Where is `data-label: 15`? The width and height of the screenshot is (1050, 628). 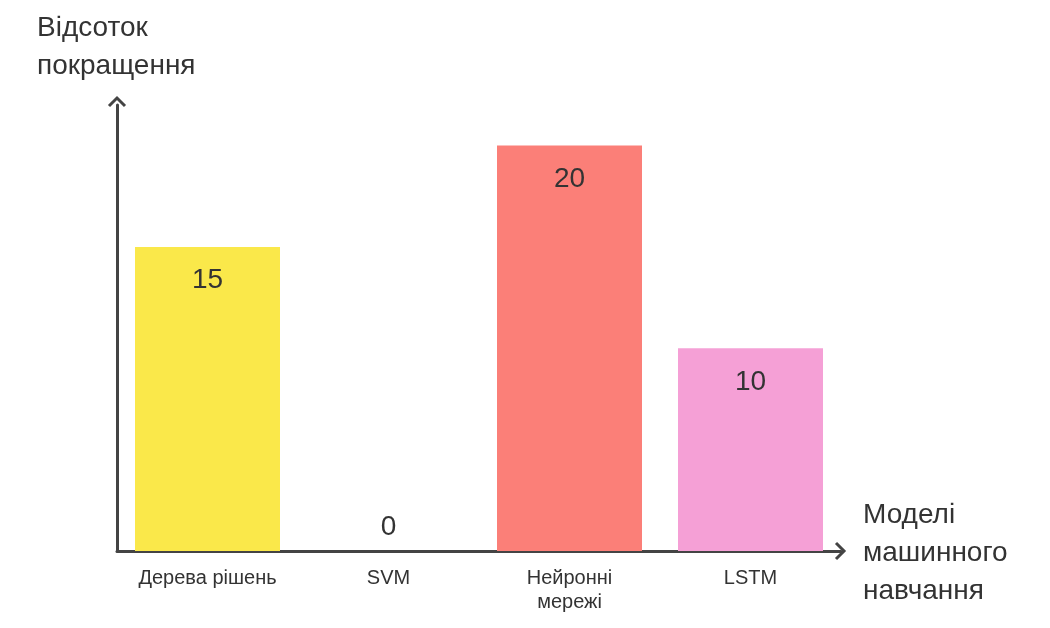 data-label: 15 is located at coordinates (207, 279).